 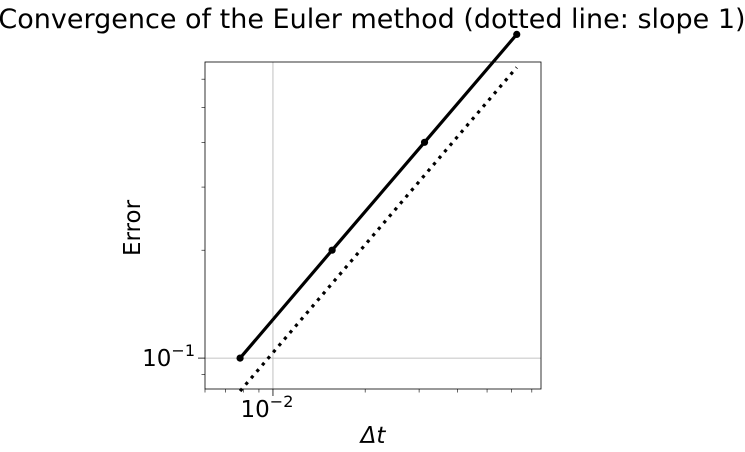 I want to click on y-tick-label: 10−1, so click(x=168, y=356).